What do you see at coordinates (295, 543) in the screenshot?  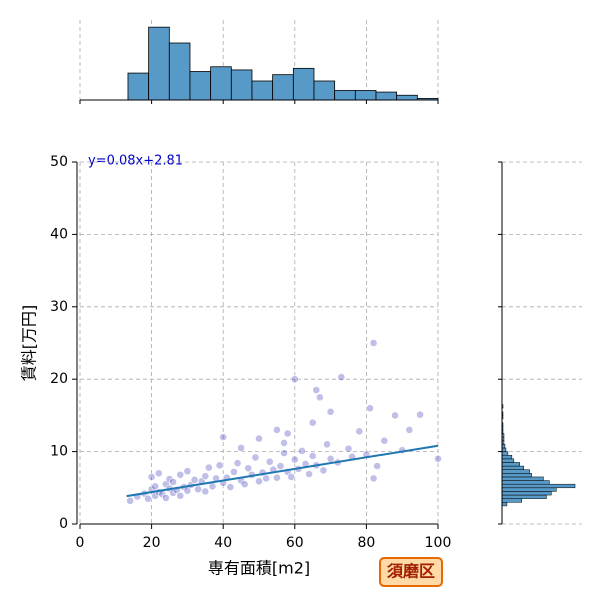 I see `x-tick-label: 60` at bounding box center [295, 543].